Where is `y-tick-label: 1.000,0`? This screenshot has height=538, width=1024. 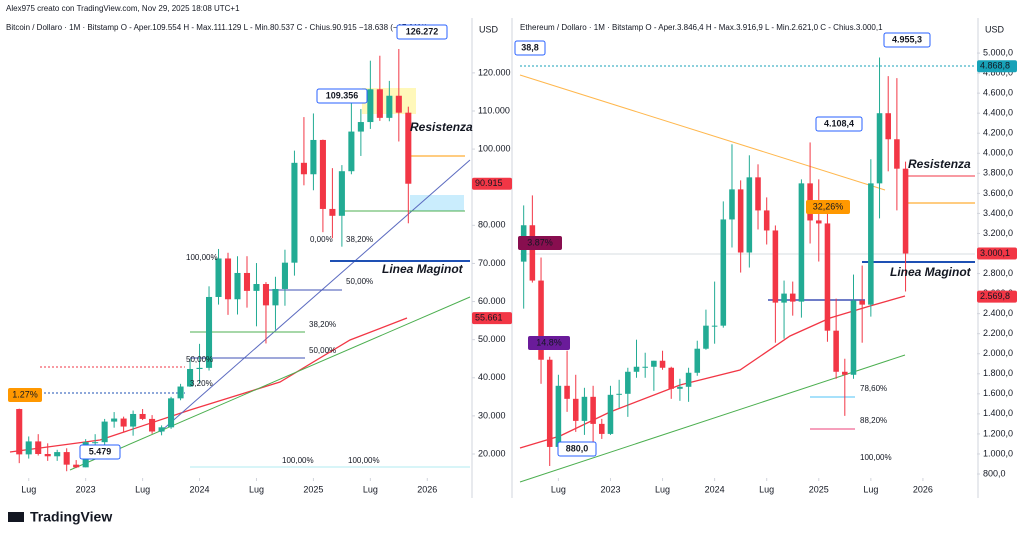 y-tick-label: 1.000,0 is located at coordinates (998, 453).